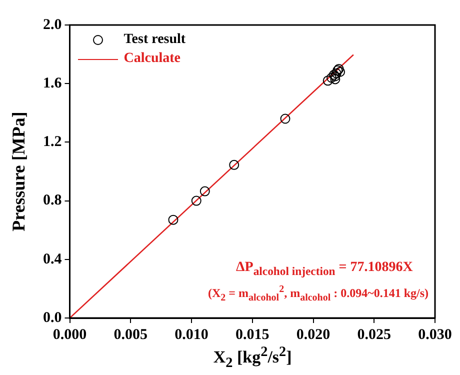 This screenshot has width=460, height=375. I want to click on y-tick-label: 0.0, so click(52, 318).